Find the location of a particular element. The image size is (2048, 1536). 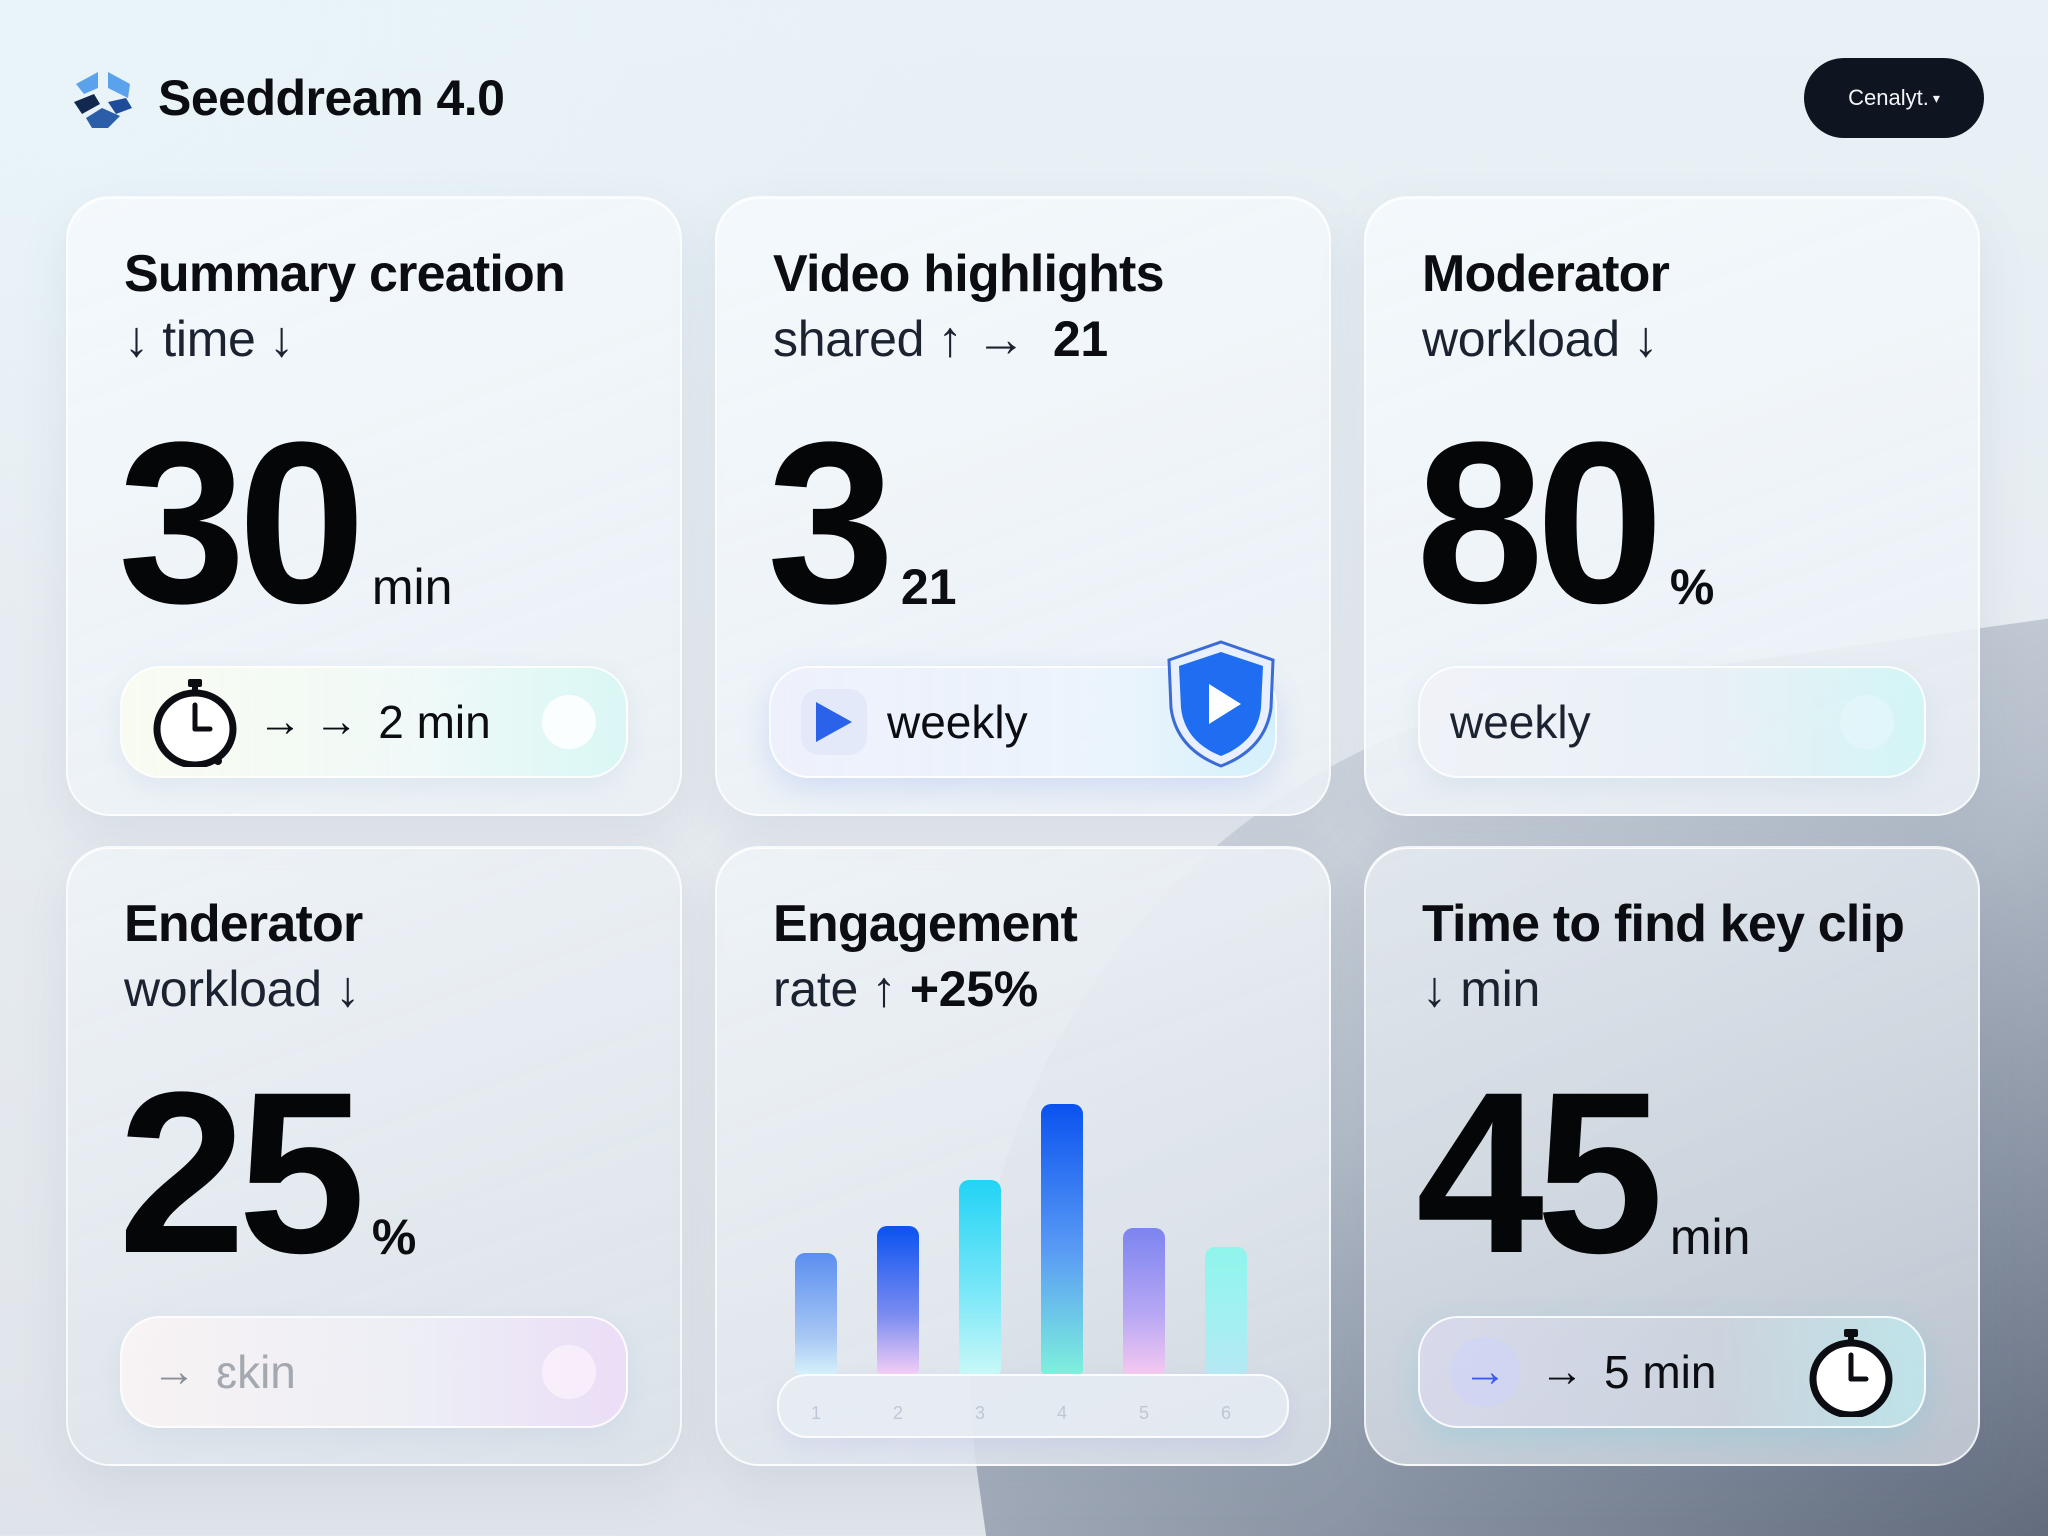

pill-value: 5 min is located at coordinates (1660, 1372).